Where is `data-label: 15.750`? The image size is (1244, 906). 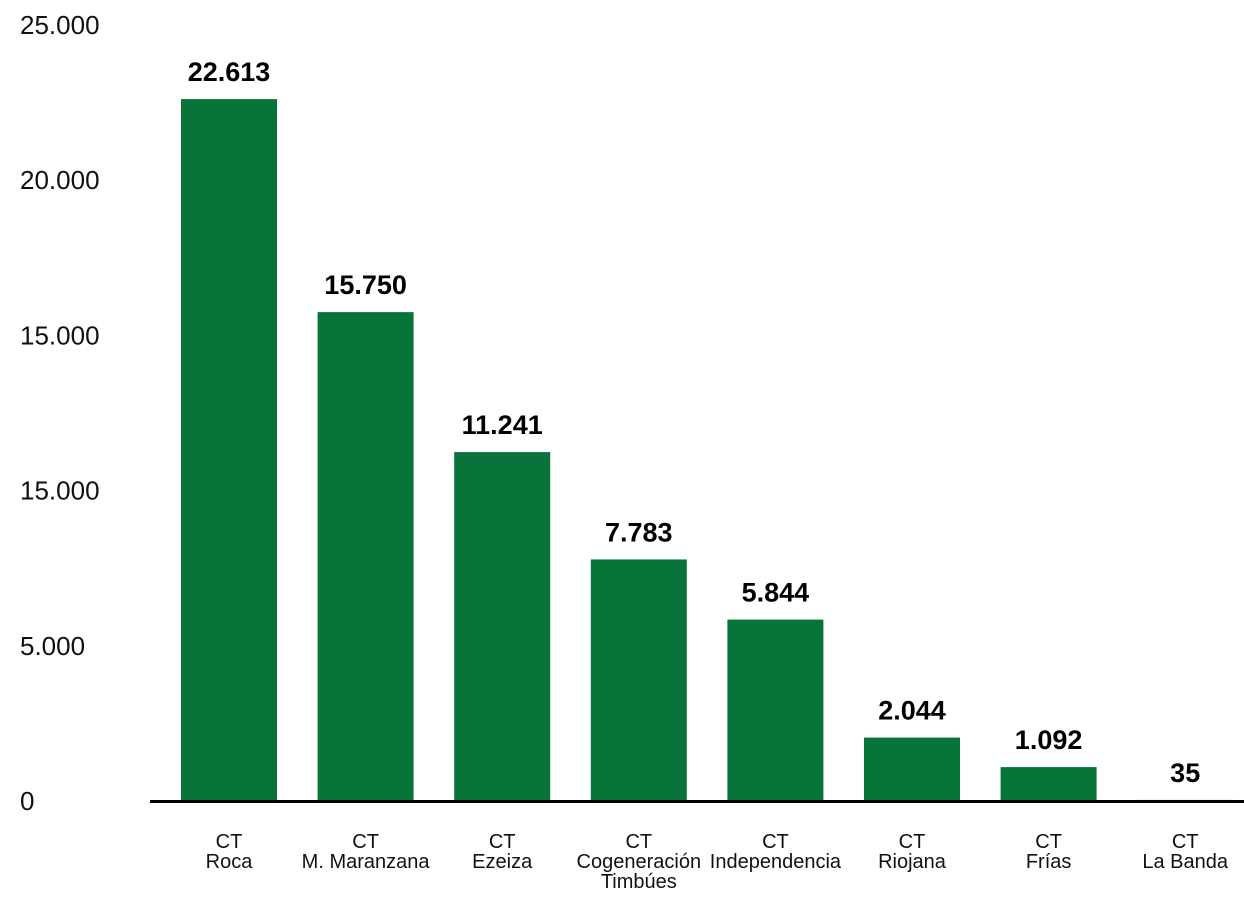
data-label: 15.750 is located at coordinates (365, 285).